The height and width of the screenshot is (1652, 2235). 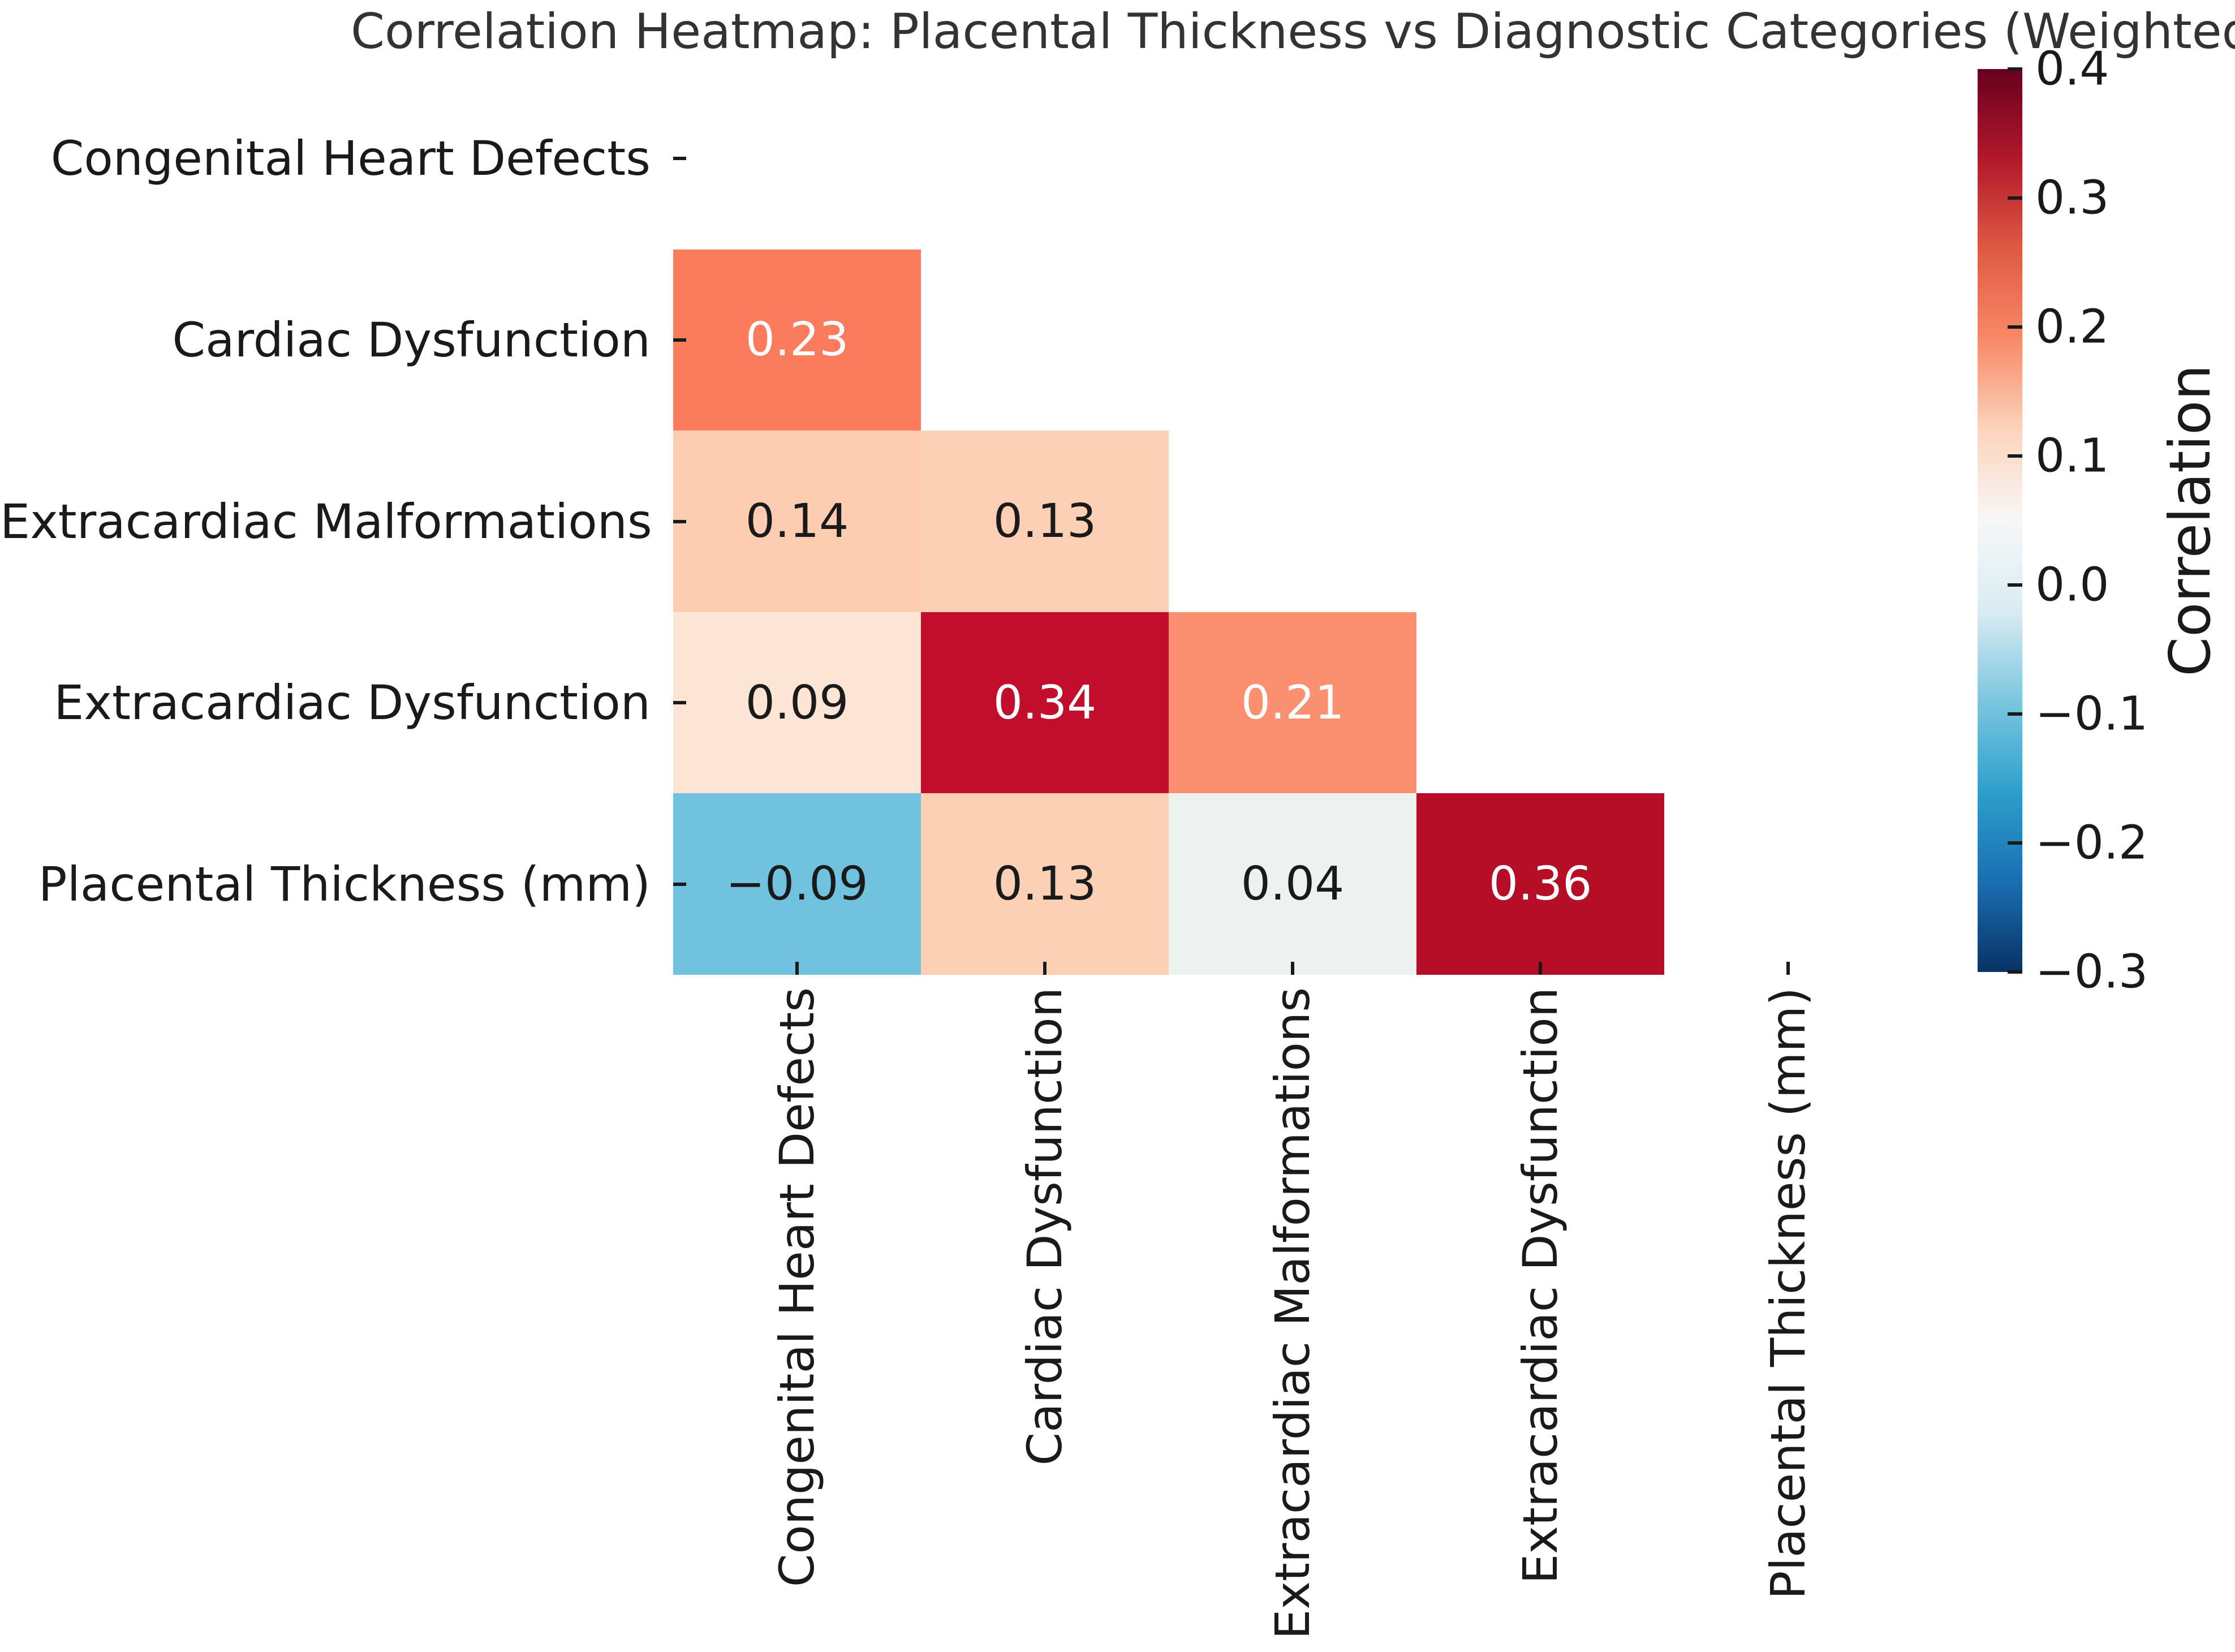 What do you see at coordinates (326, 521) in the screenshot?
I see `y-tick-label: Extracardiac Malformations` at bounding box center [326, 521].